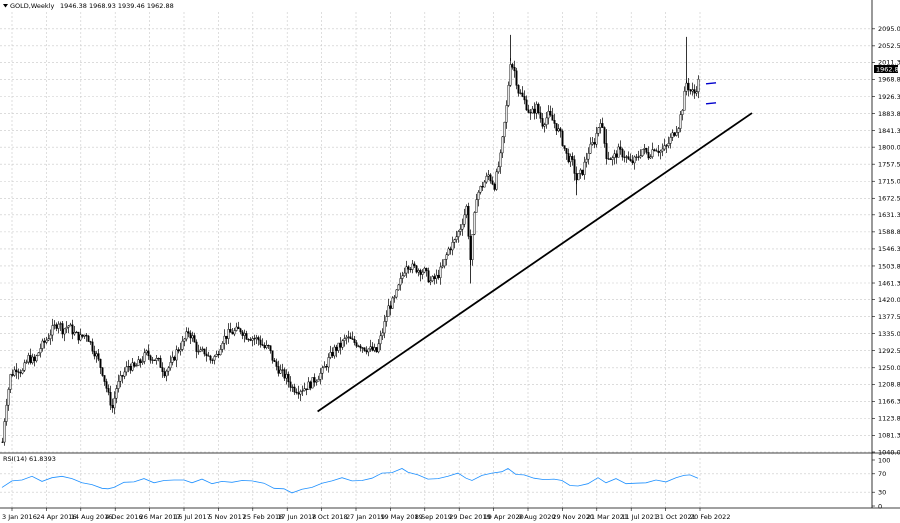 The height and width of the screenshot is (523, 900). I want to click on x-tick-label: 20 Feb 2022, so click(710, 517).